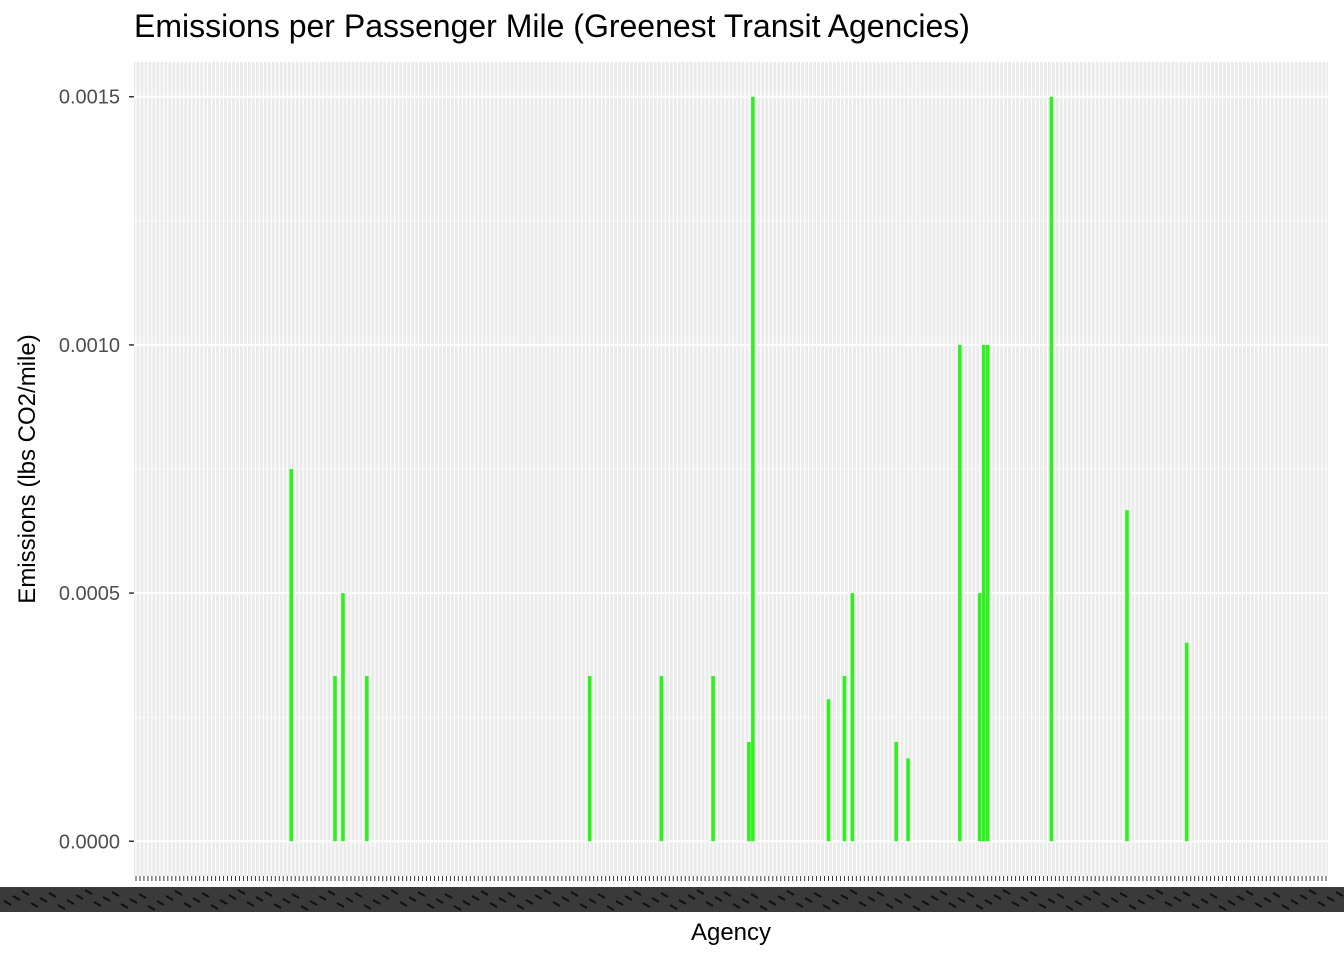 Image resolution: width=1344 pixels, height=960 pixels. I want to click on x-axis-title: Agency, so click(731, 932).